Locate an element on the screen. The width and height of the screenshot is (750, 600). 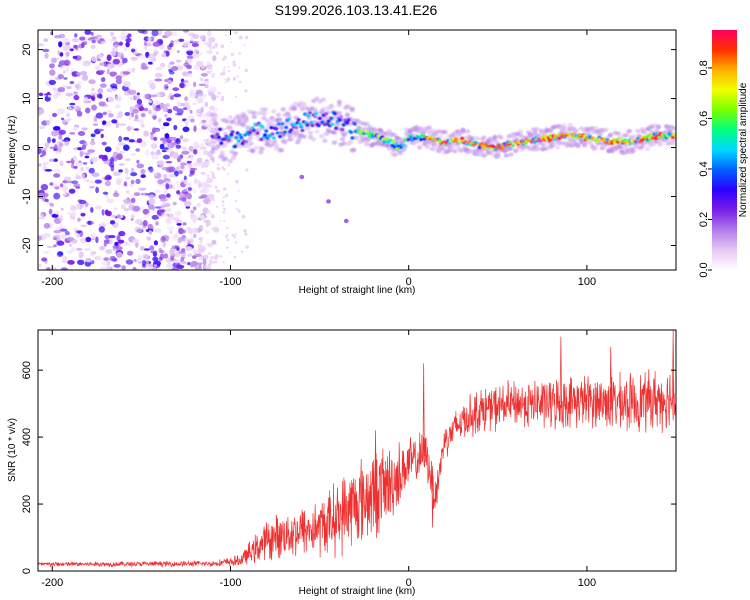
snr-y-tick-label: 400 is located at coordinates (27, 437).